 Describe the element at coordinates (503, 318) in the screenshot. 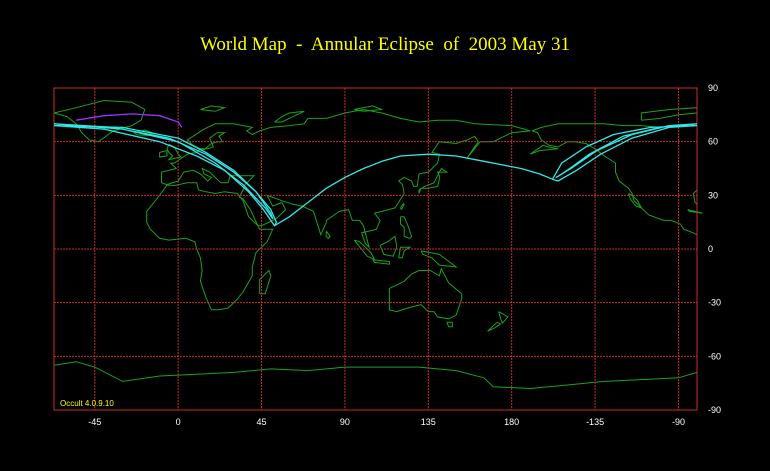

I see `coastline-new-zealand-north` at that location.